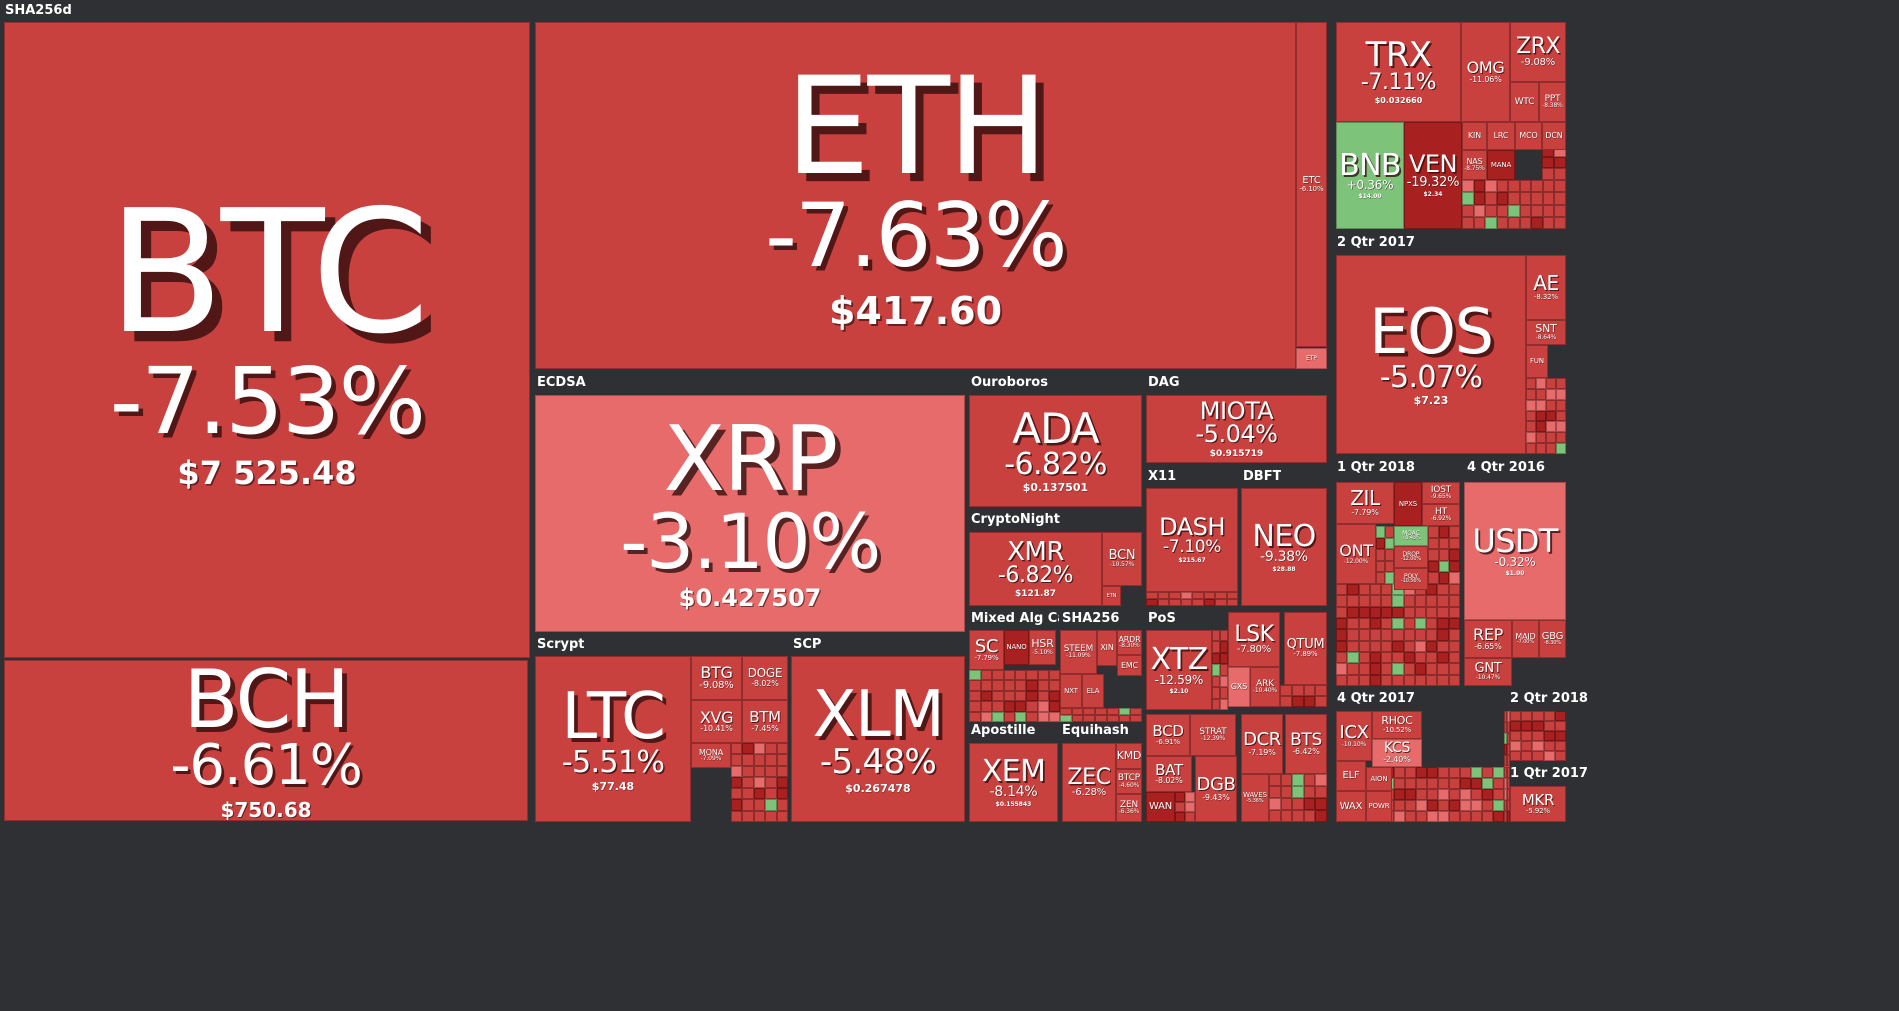 The height and width of the screenshot is (1011, 1899). What do you see at coordinates (1255, 798) in the screenshot?
I see `coin-tile-waves: WAVES -5.36%` at bounding box center [1255, 798].